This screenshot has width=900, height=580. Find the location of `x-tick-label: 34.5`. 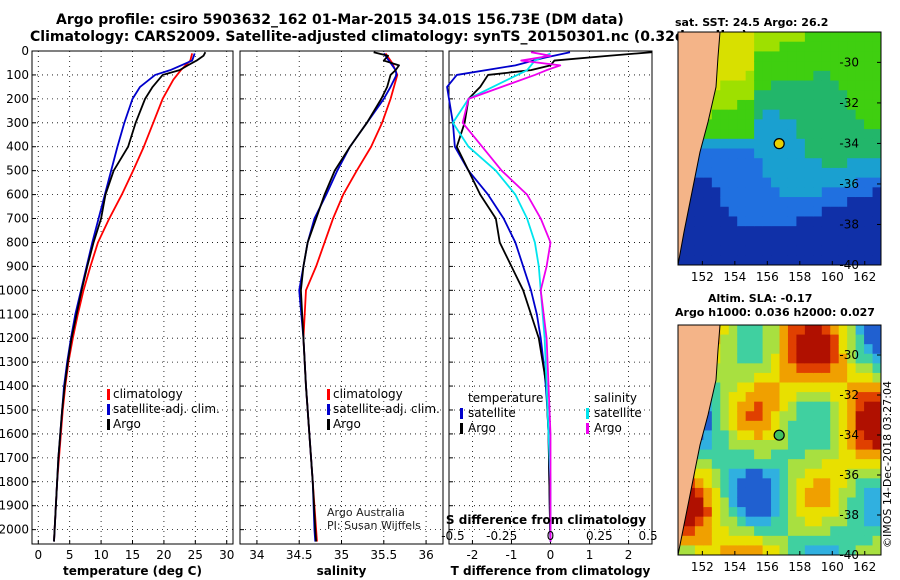

x-tick-label: 34.5 is located at coordinates (299, 555).